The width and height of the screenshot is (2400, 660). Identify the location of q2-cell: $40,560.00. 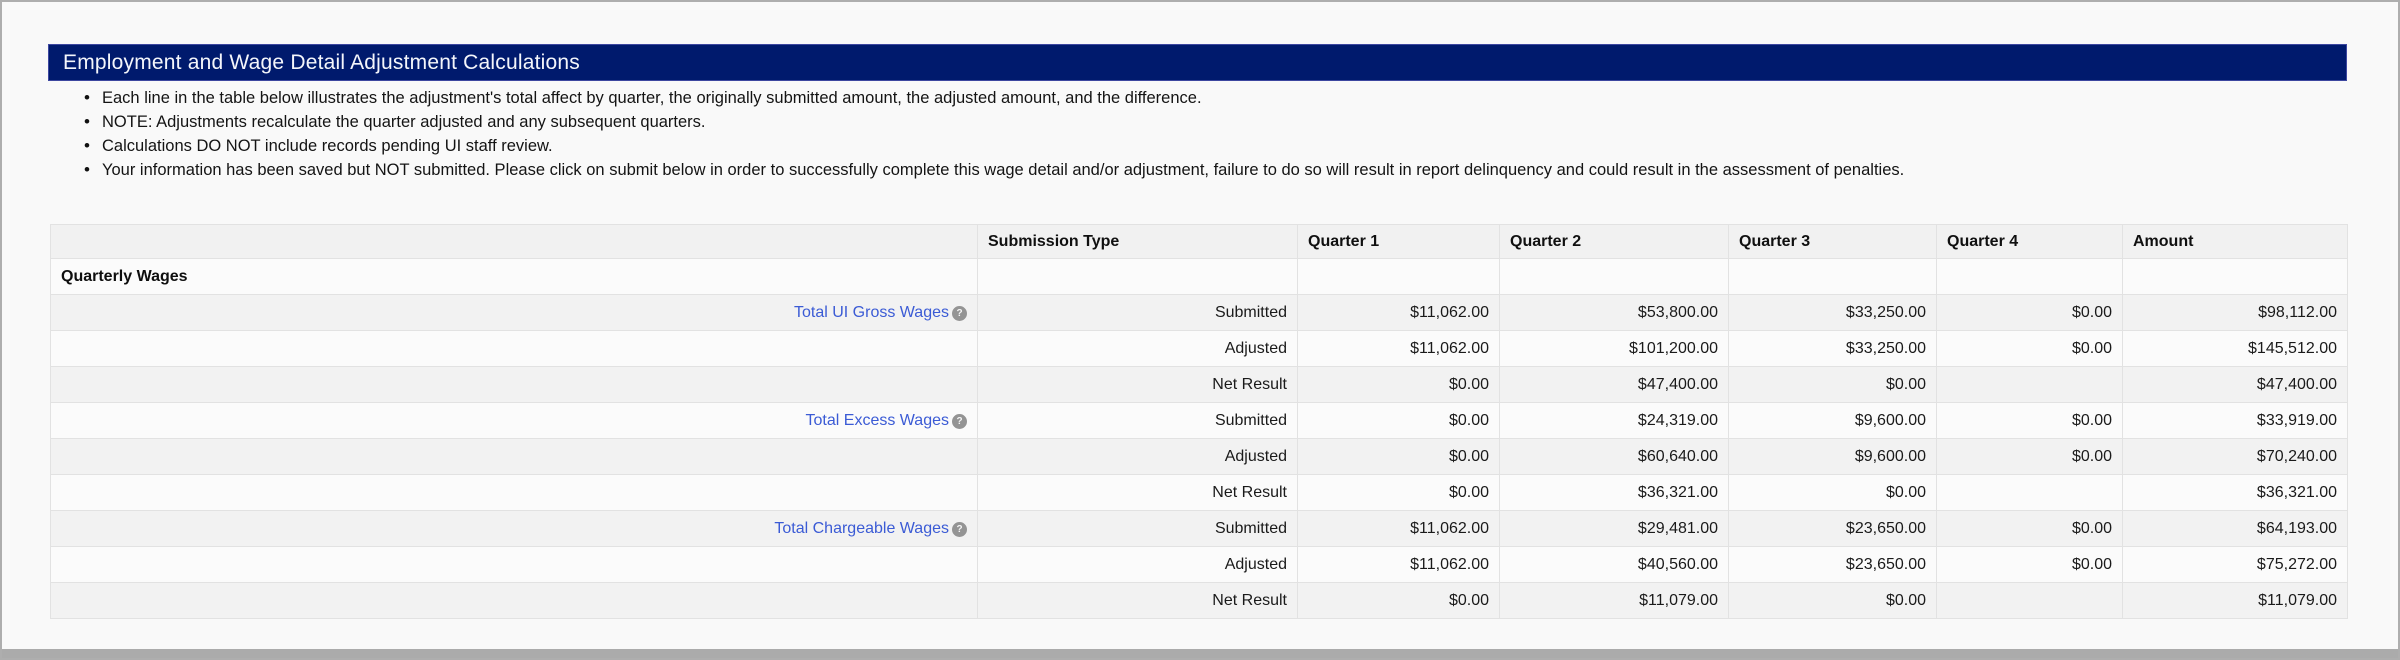
(1614, 564).